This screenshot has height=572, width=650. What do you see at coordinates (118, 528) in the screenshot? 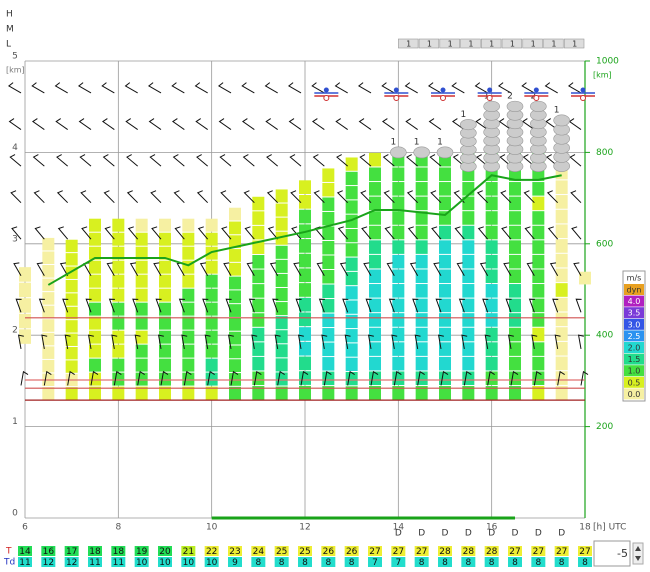
I see `x-tick-label: 8` at bounding box center [118, 528].